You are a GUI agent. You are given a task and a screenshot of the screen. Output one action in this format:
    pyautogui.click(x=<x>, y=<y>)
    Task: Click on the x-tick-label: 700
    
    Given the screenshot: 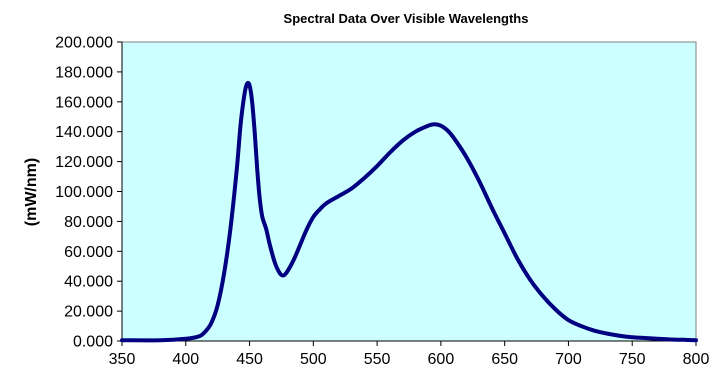 What is the action you would take?
    pyautogui.click(x=568, y=359)
    